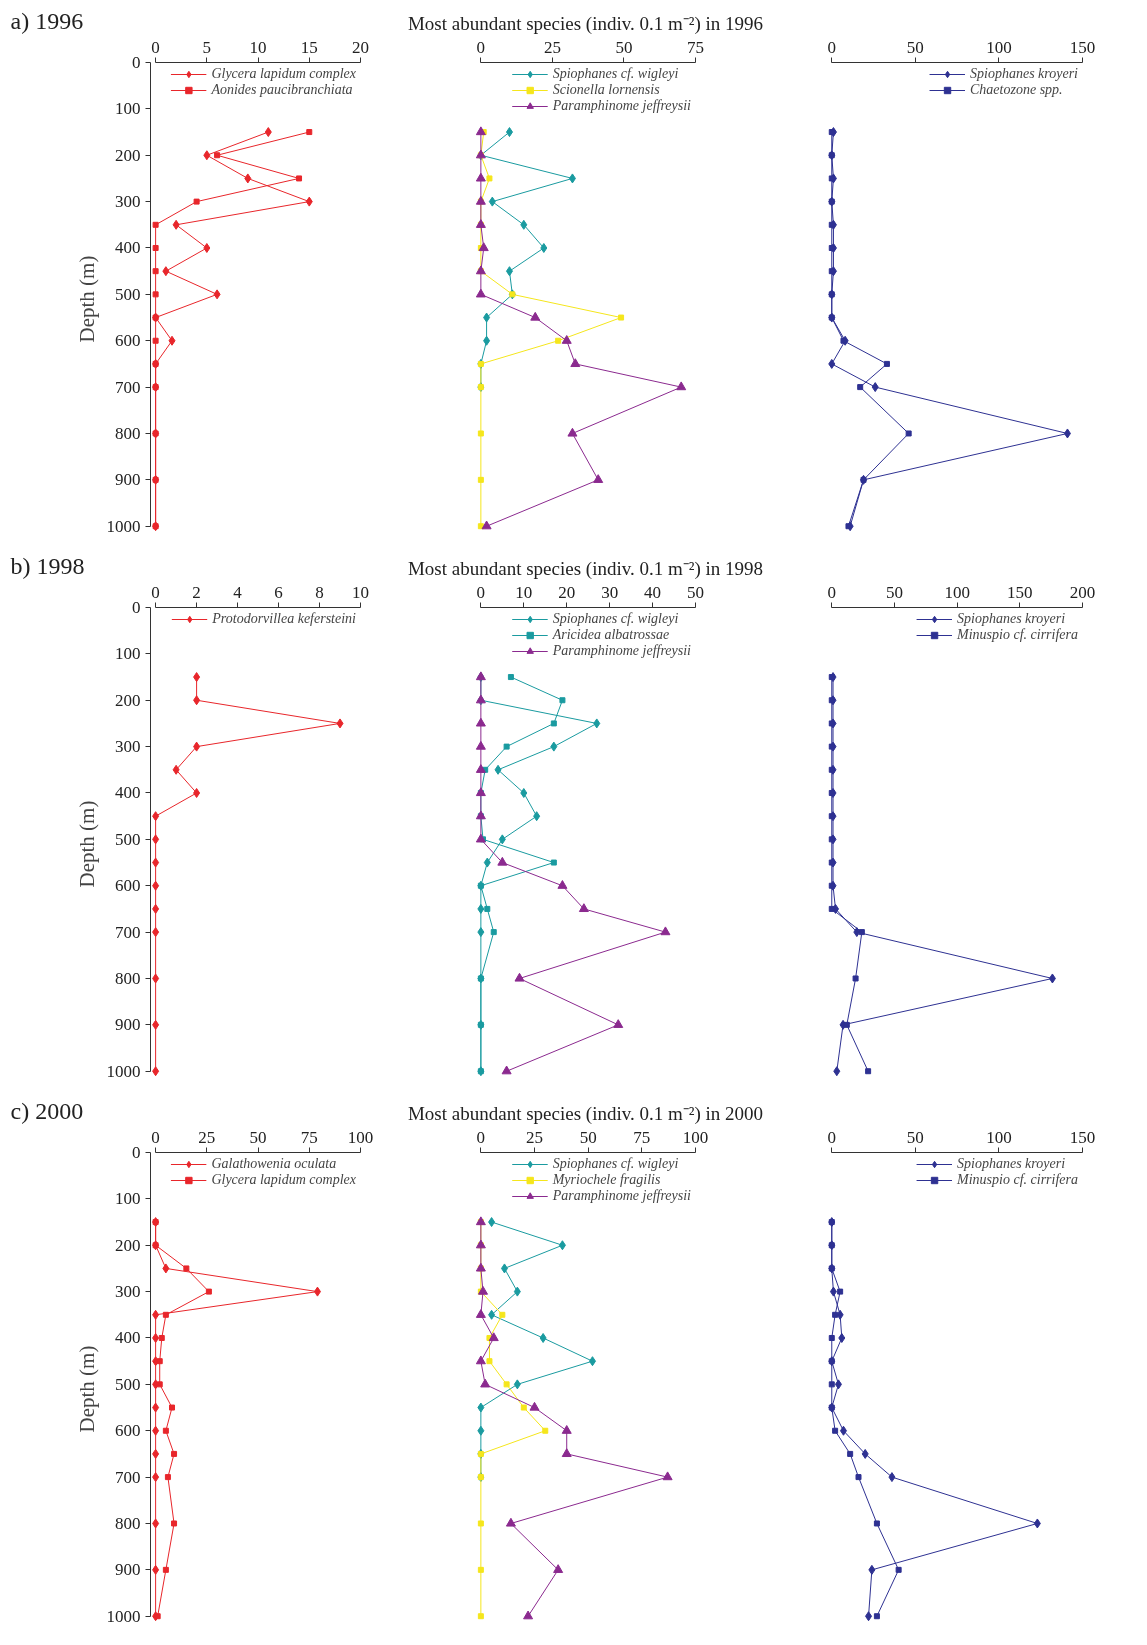 The image size is (1147, 1645). I want to click on x-tick-label: 40, so click(653, 592).